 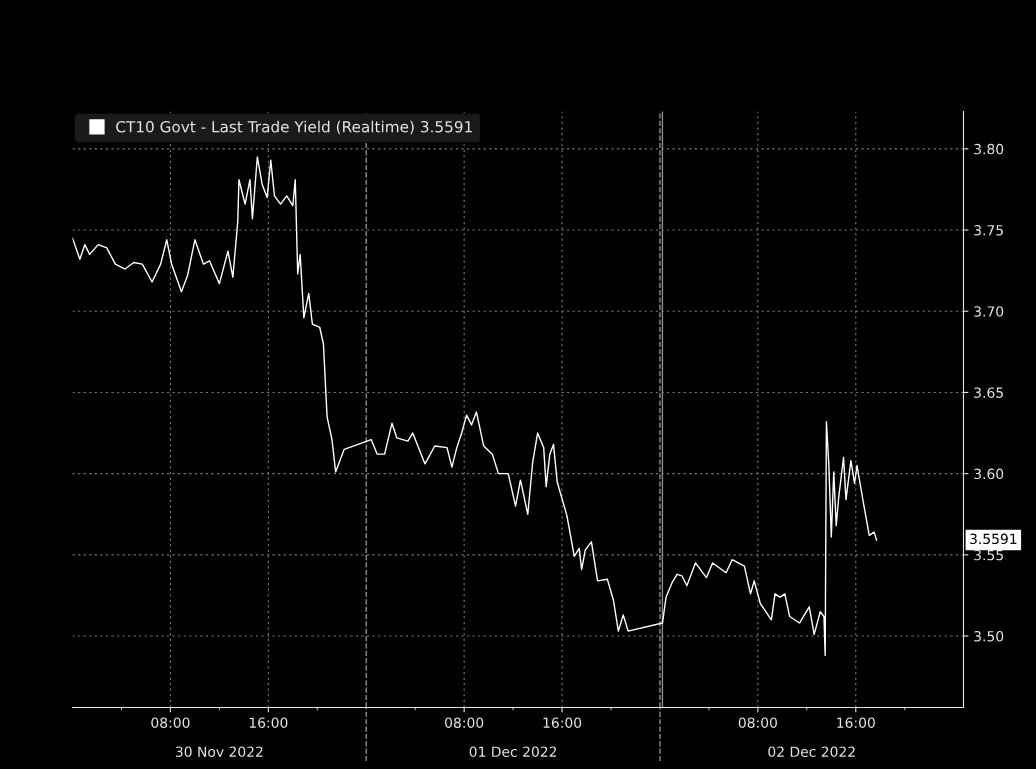 What do you see at coordinates (989, 149) in the screenshot?
I see `y-tick-label: 3.80` at bounding box center [989, 149].